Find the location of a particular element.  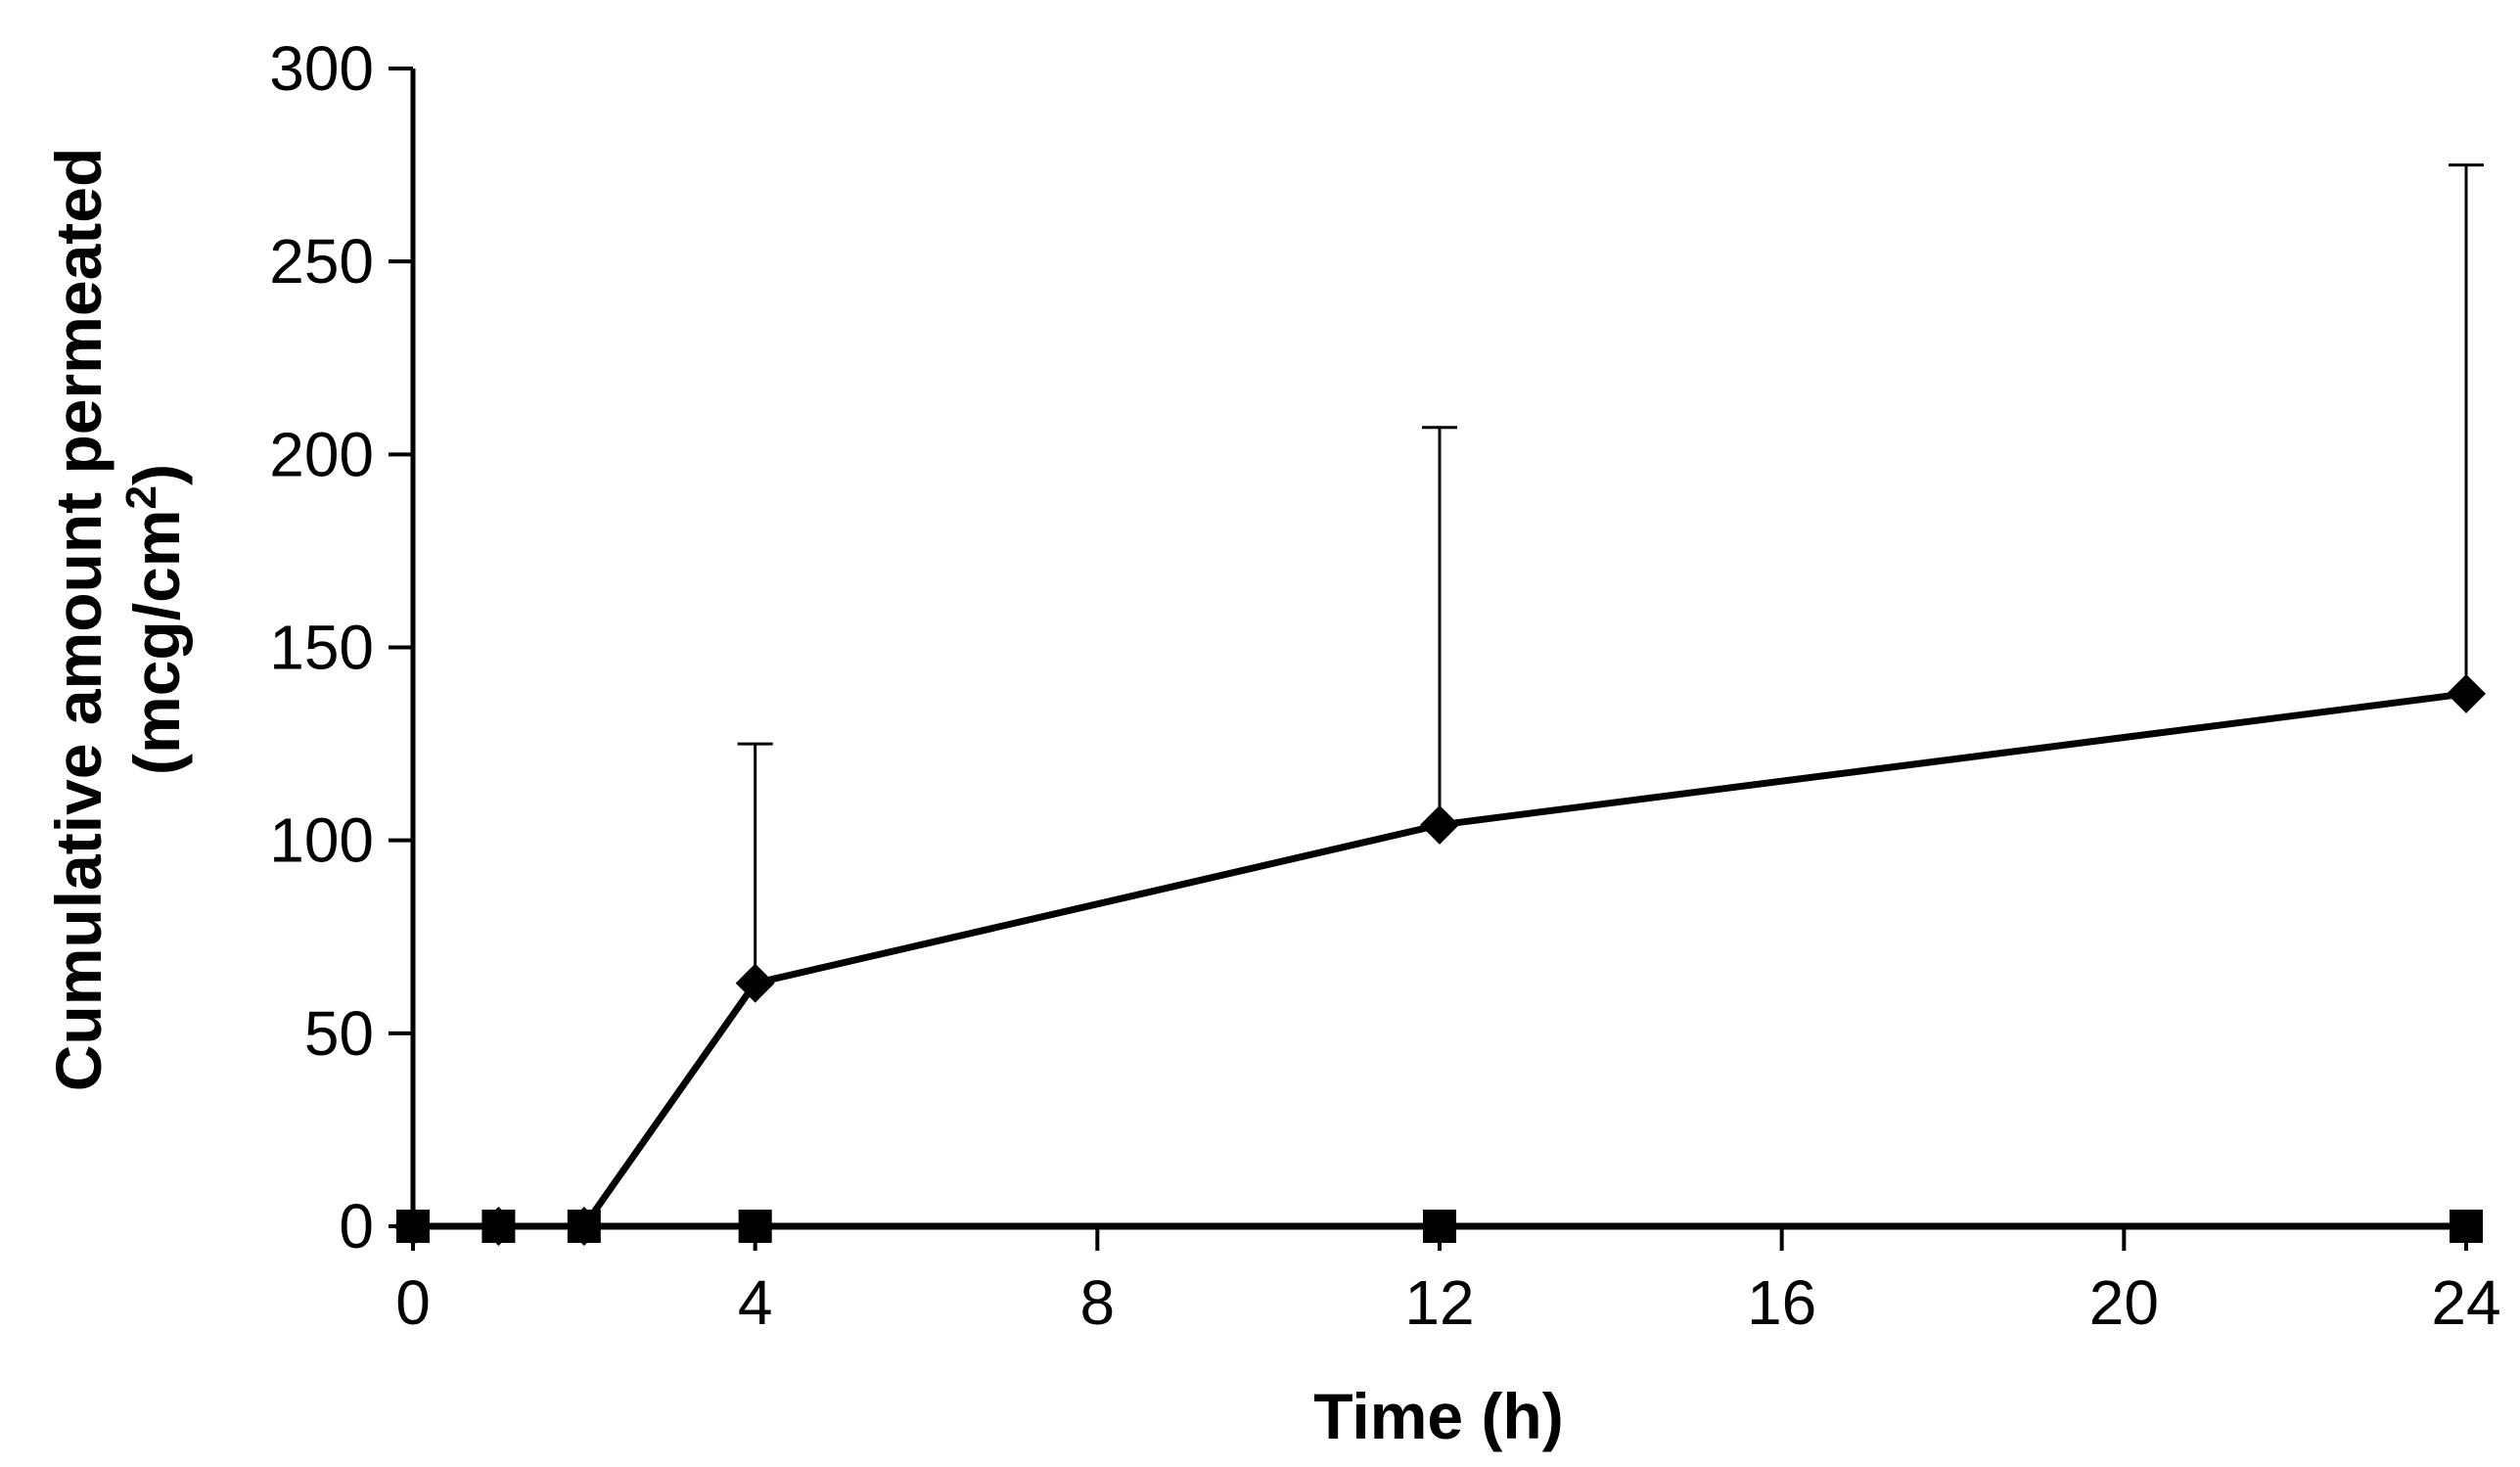

y-tick-label: 250 is located at coordinates (321, 261).